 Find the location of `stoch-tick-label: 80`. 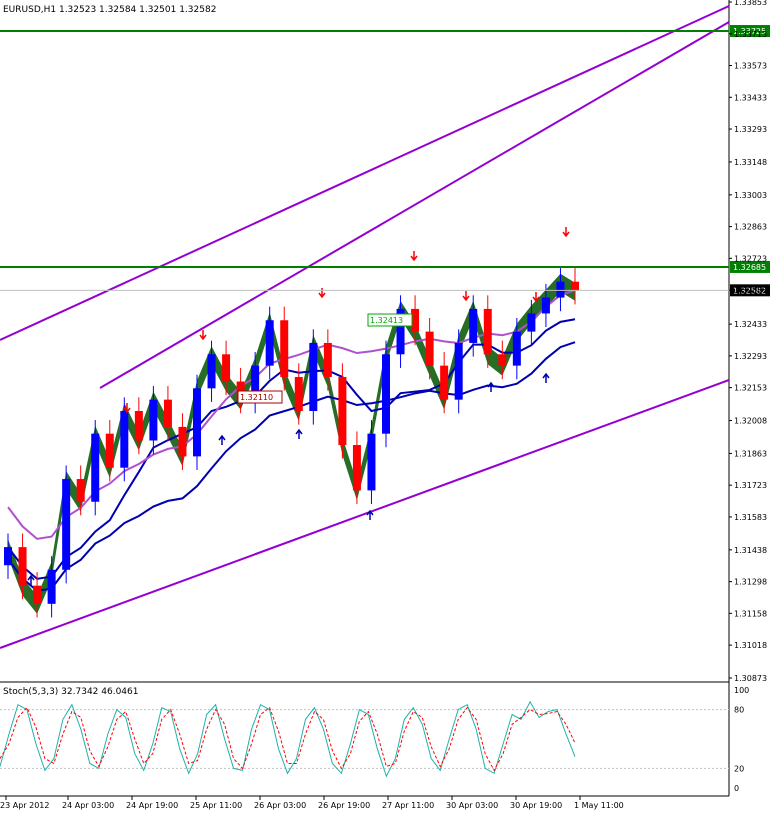

stoch-tick-label: 80 is located at coordinates (739, 710).